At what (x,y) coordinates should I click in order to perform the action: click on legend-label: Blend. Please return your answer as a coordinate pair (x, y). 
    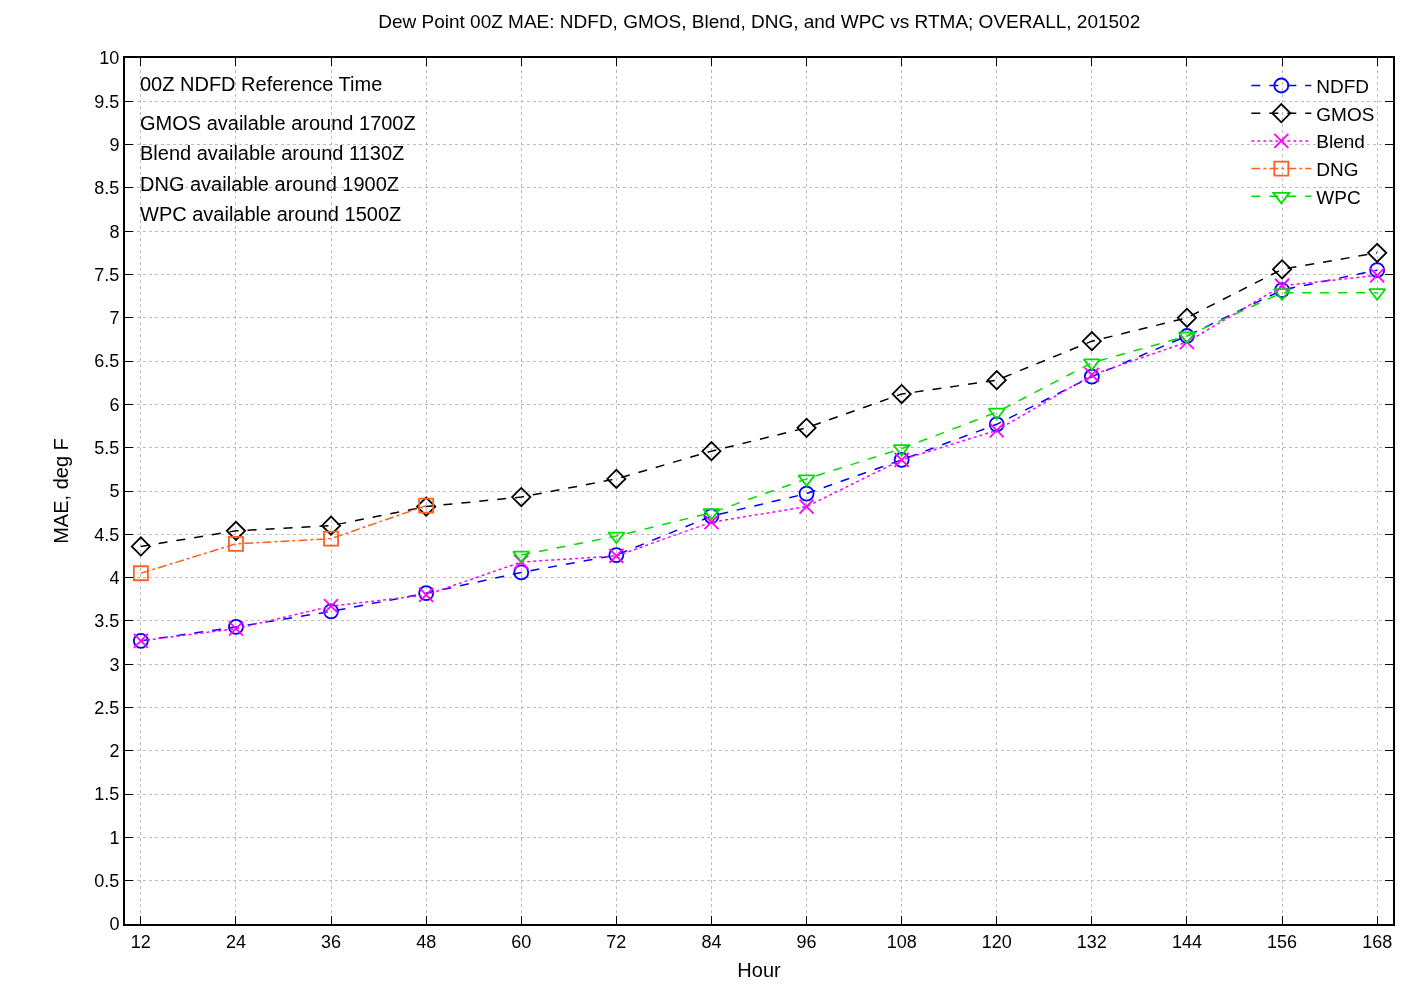
    Looking at the image, I should click on (1340, 142).